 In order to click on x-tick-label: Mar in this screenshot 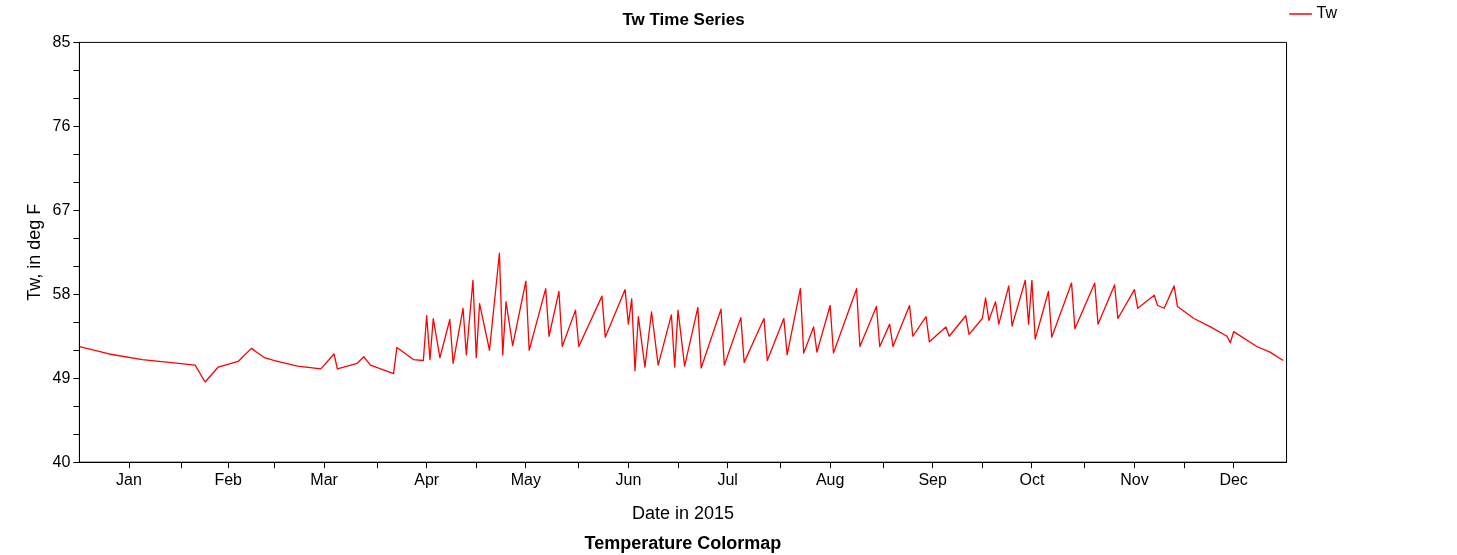, I will do `click(324, 480)`.